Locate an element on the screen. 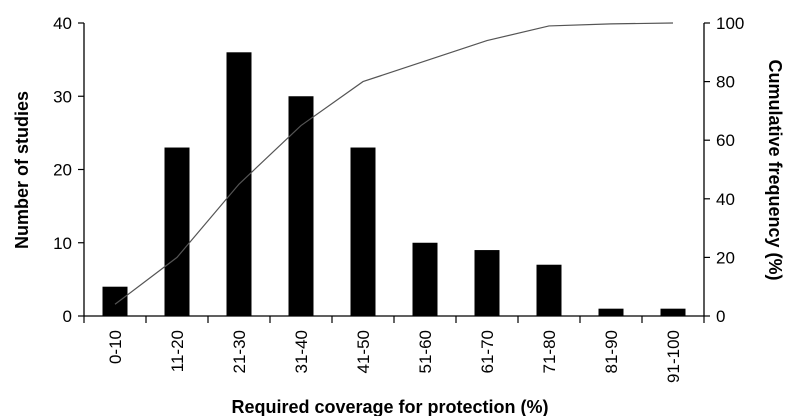 The height and width of the screenshot is (416, 785). x-tick-label: 61-70 is located at coordinates (487, 351).